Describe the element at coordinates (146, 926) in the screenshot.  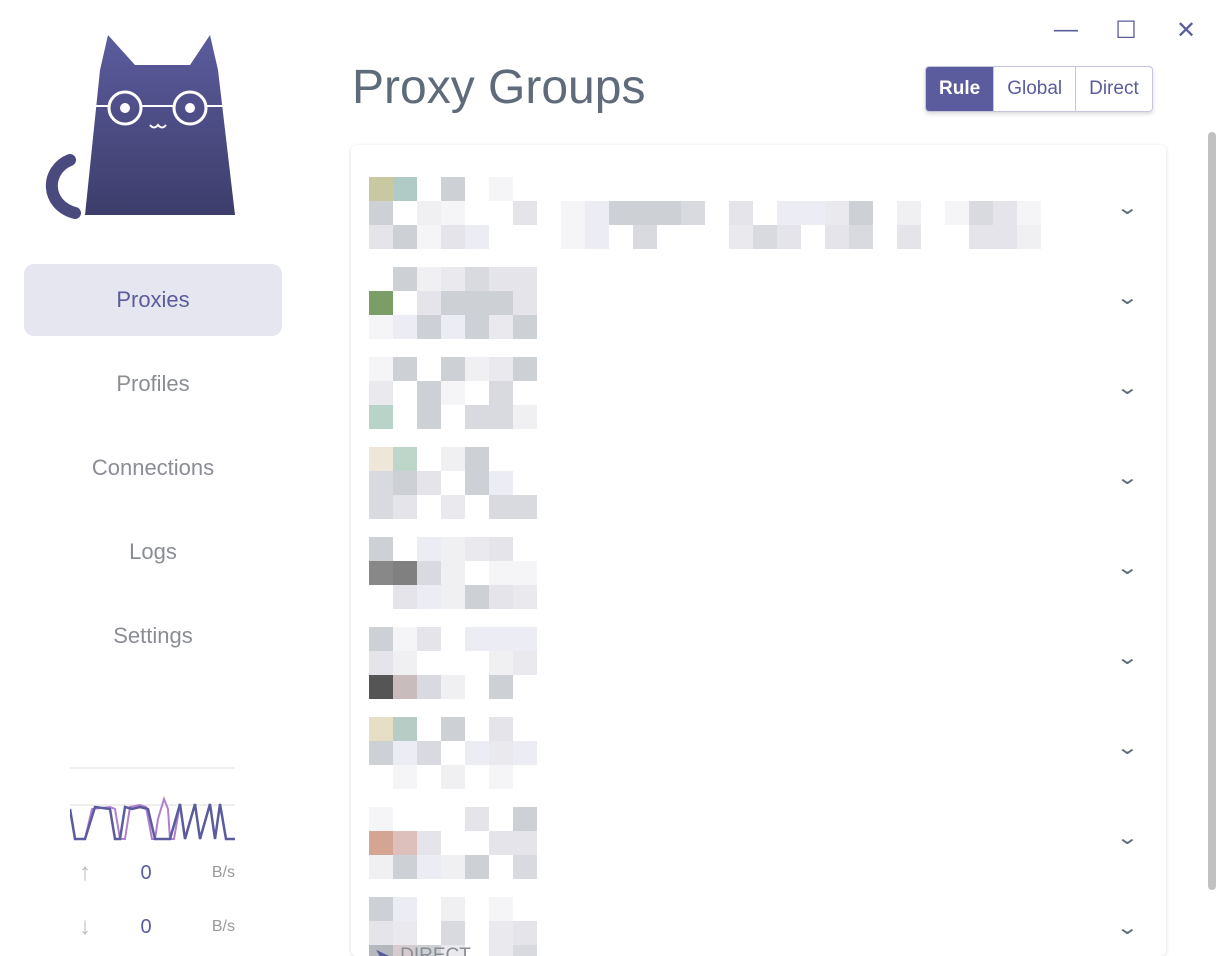
I see `download-speed: 0` at that location.